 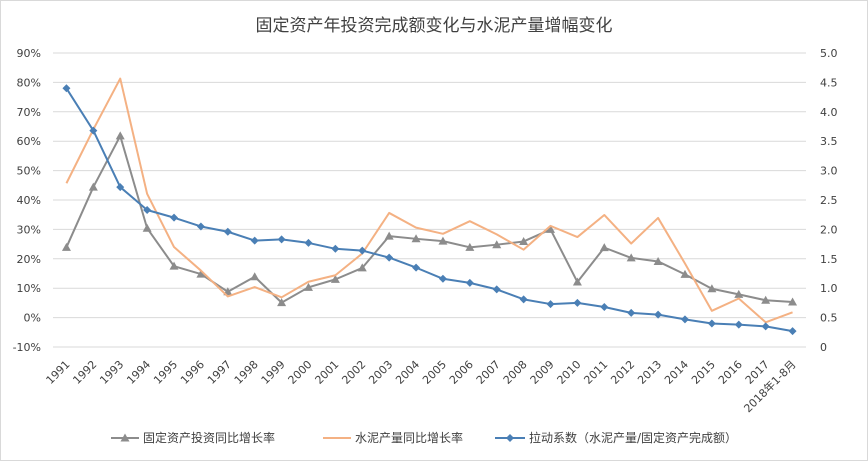 I want to click on right-tick-label: 4.0, so click(x=829, y=112).